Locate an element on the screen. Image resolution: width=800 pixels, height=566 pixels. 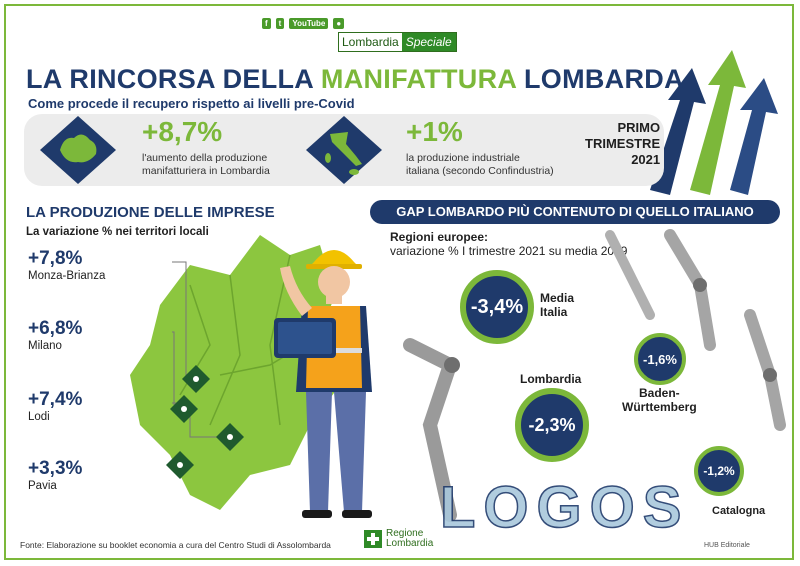
italia-desc-line1: la produzione industriale is located at coordinates (463, 158).